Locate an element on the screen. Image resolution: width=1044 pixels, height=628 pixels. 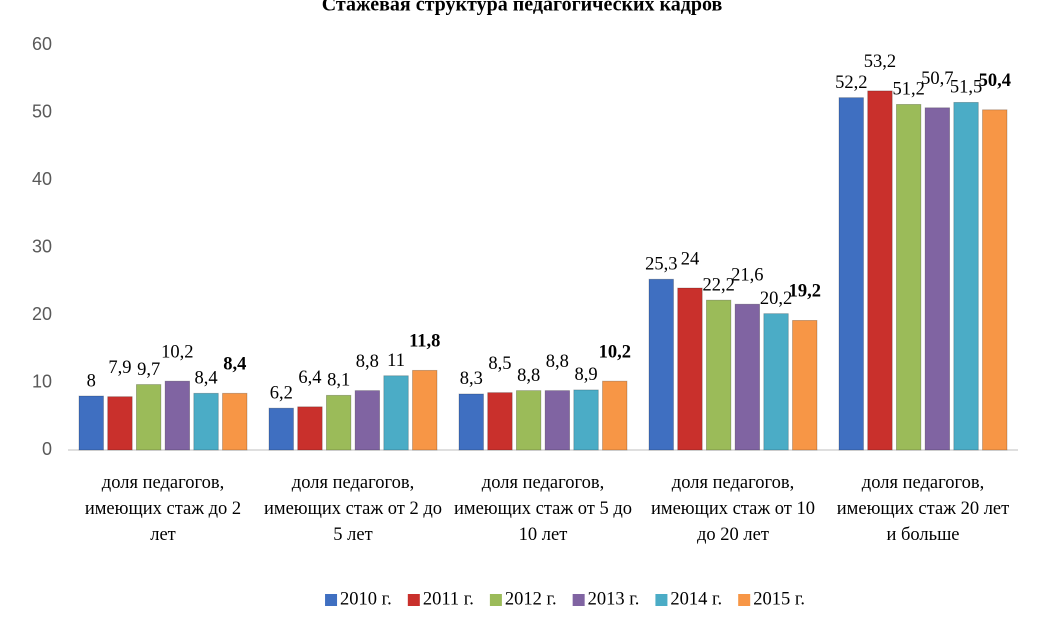
x-tick-label: доля педагогов, имеющих стаж до 2 лет is located at coordinates (163, 509).